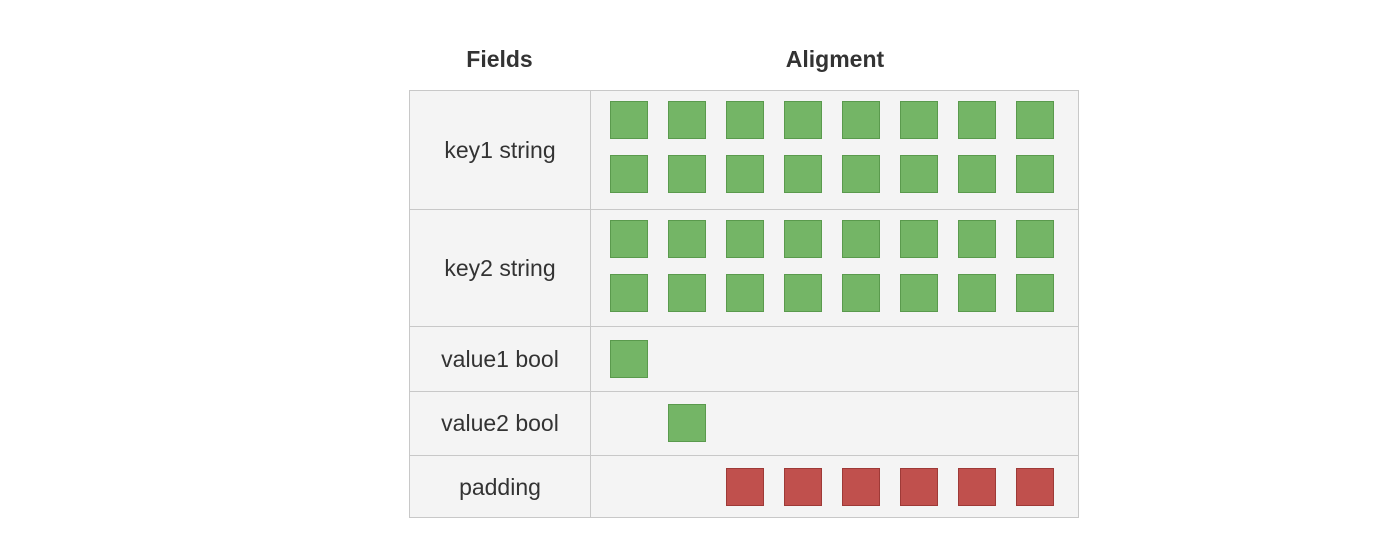 The image size is (1400, 551). I want to click on table-row: key1 string, so click(744, 150).